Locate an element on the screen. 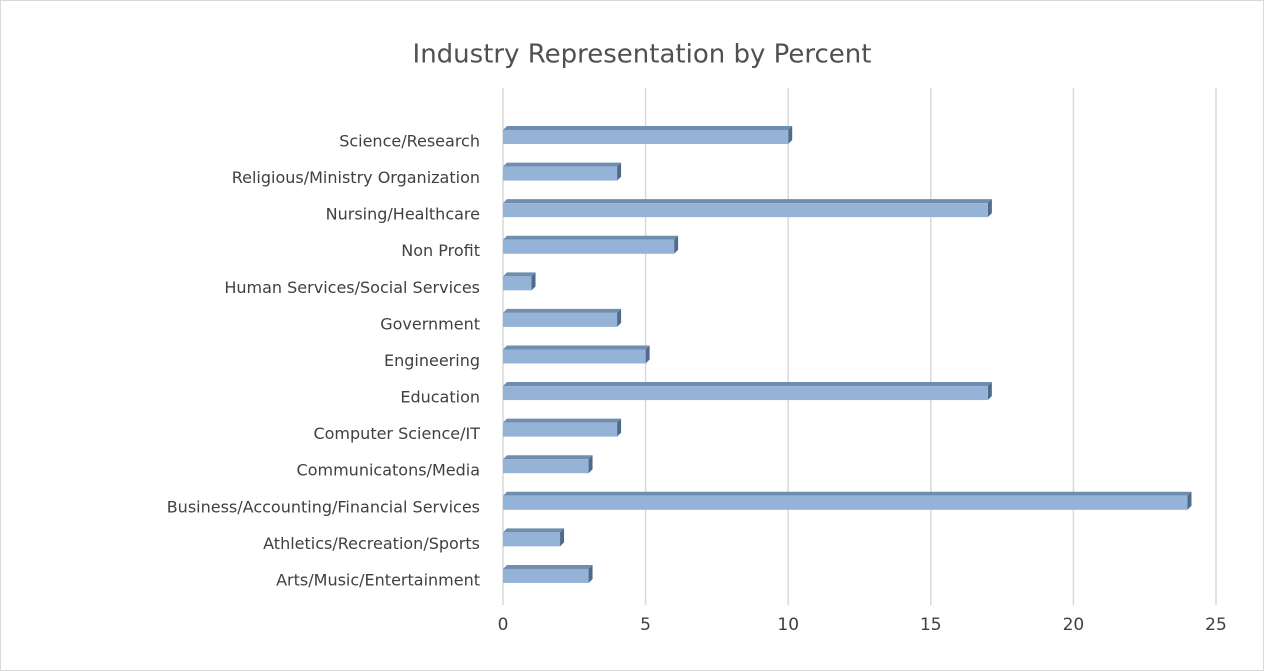 This screenshot has height=671, width=1264. y-tick-label: Religious/Ministry Organization is located at coordinates (356, 177).